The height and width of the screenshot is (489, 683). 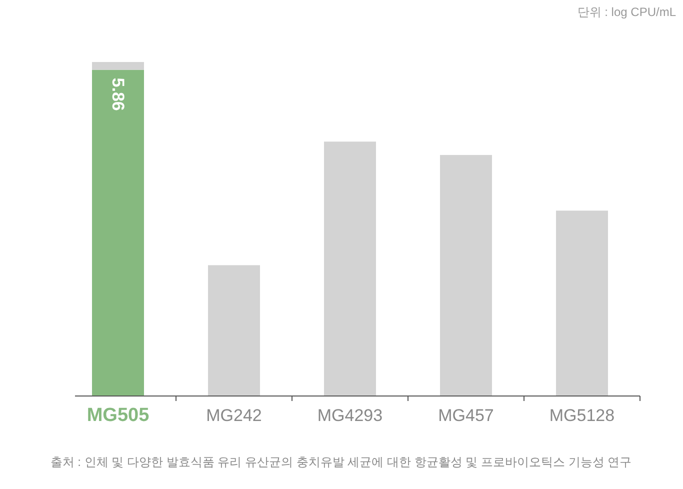 What do you see at coordinates (234, 415) in the screenshot?
I see `x-tick-label: MG242` at bounding box center [234, 415].